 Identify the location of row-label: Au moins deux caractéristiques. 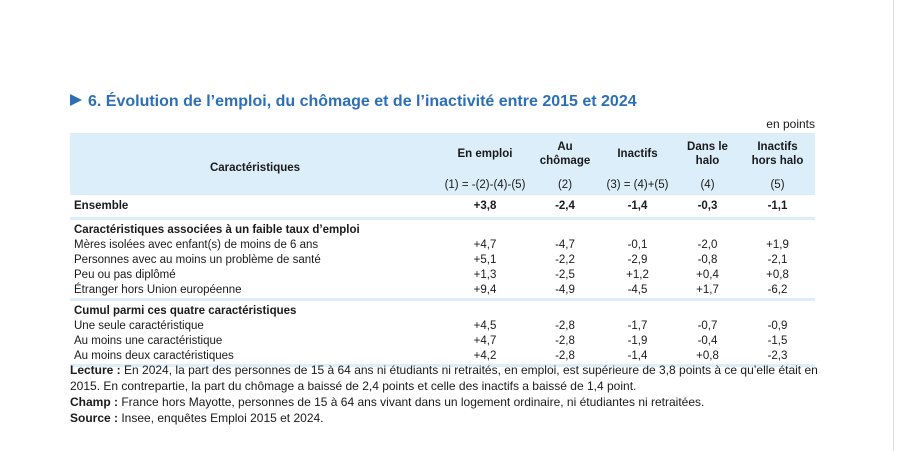
(154, 356).